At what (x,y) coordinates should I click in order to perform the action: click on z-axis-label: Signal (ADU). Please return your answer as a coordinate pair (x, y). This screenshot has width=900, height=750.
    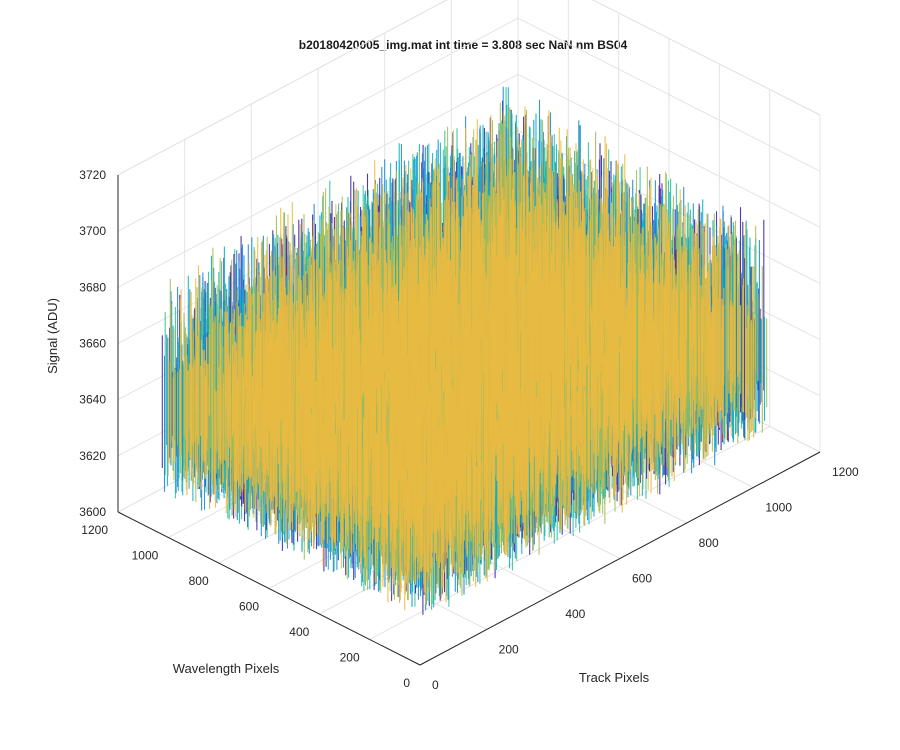
    Looking at the image, I should click on (52, 336).